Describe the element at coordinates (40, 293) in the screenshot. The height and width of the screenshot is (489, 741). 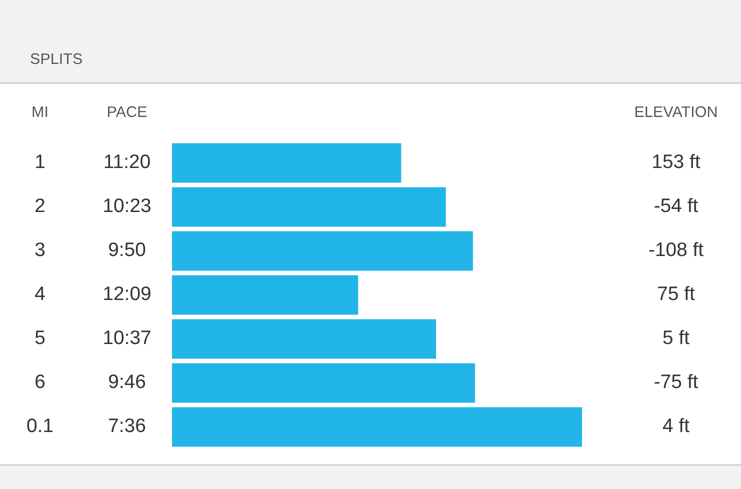
I see `y-tick-label: 4` at that location.